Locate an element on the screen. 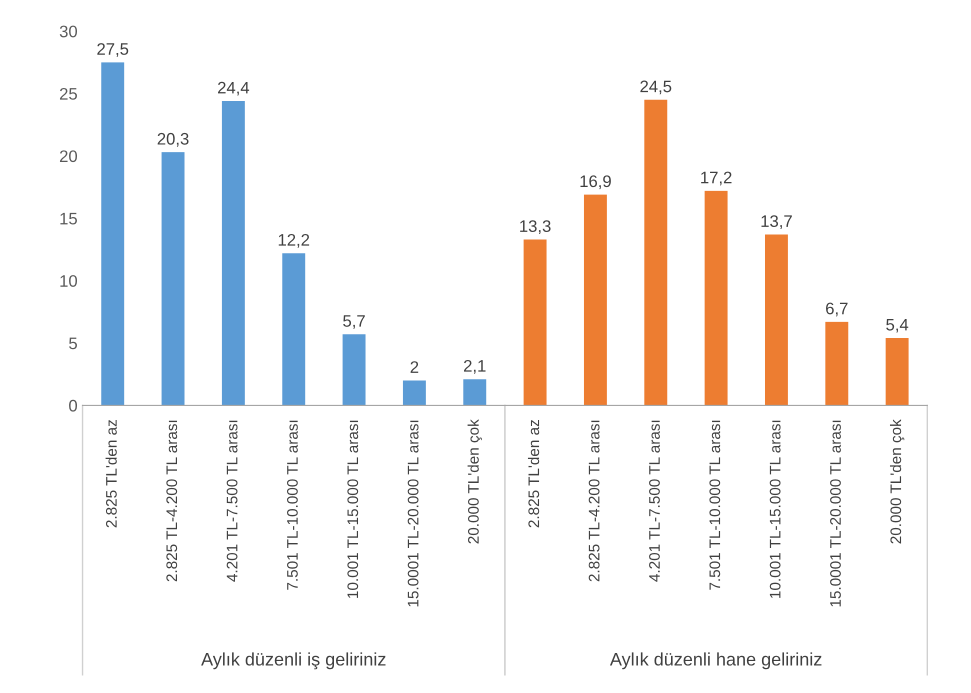  data-label: 2,1 is located at coordinates (475, 367).